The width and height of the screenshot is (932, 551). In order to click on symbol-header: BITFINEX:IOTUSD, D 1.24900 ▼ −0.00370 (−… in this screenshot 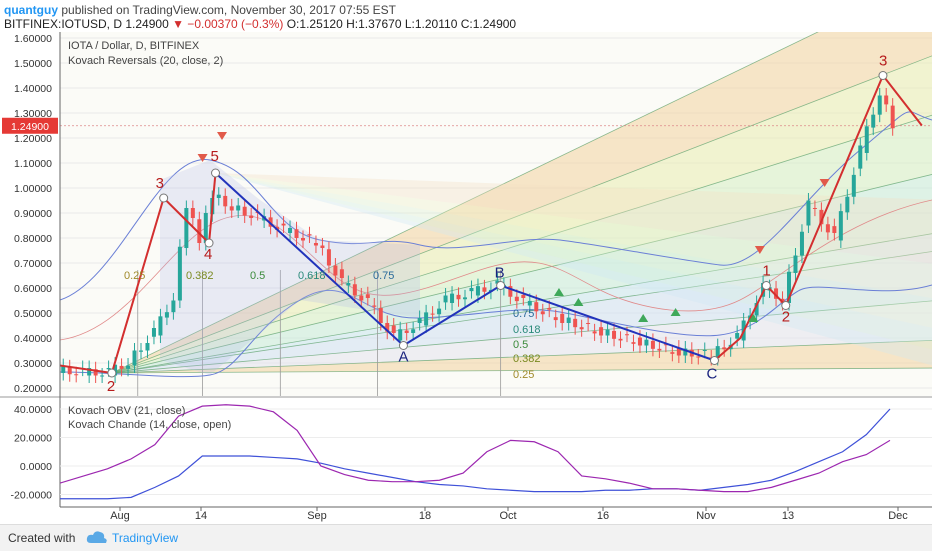, I will do `click(260, 24)`.